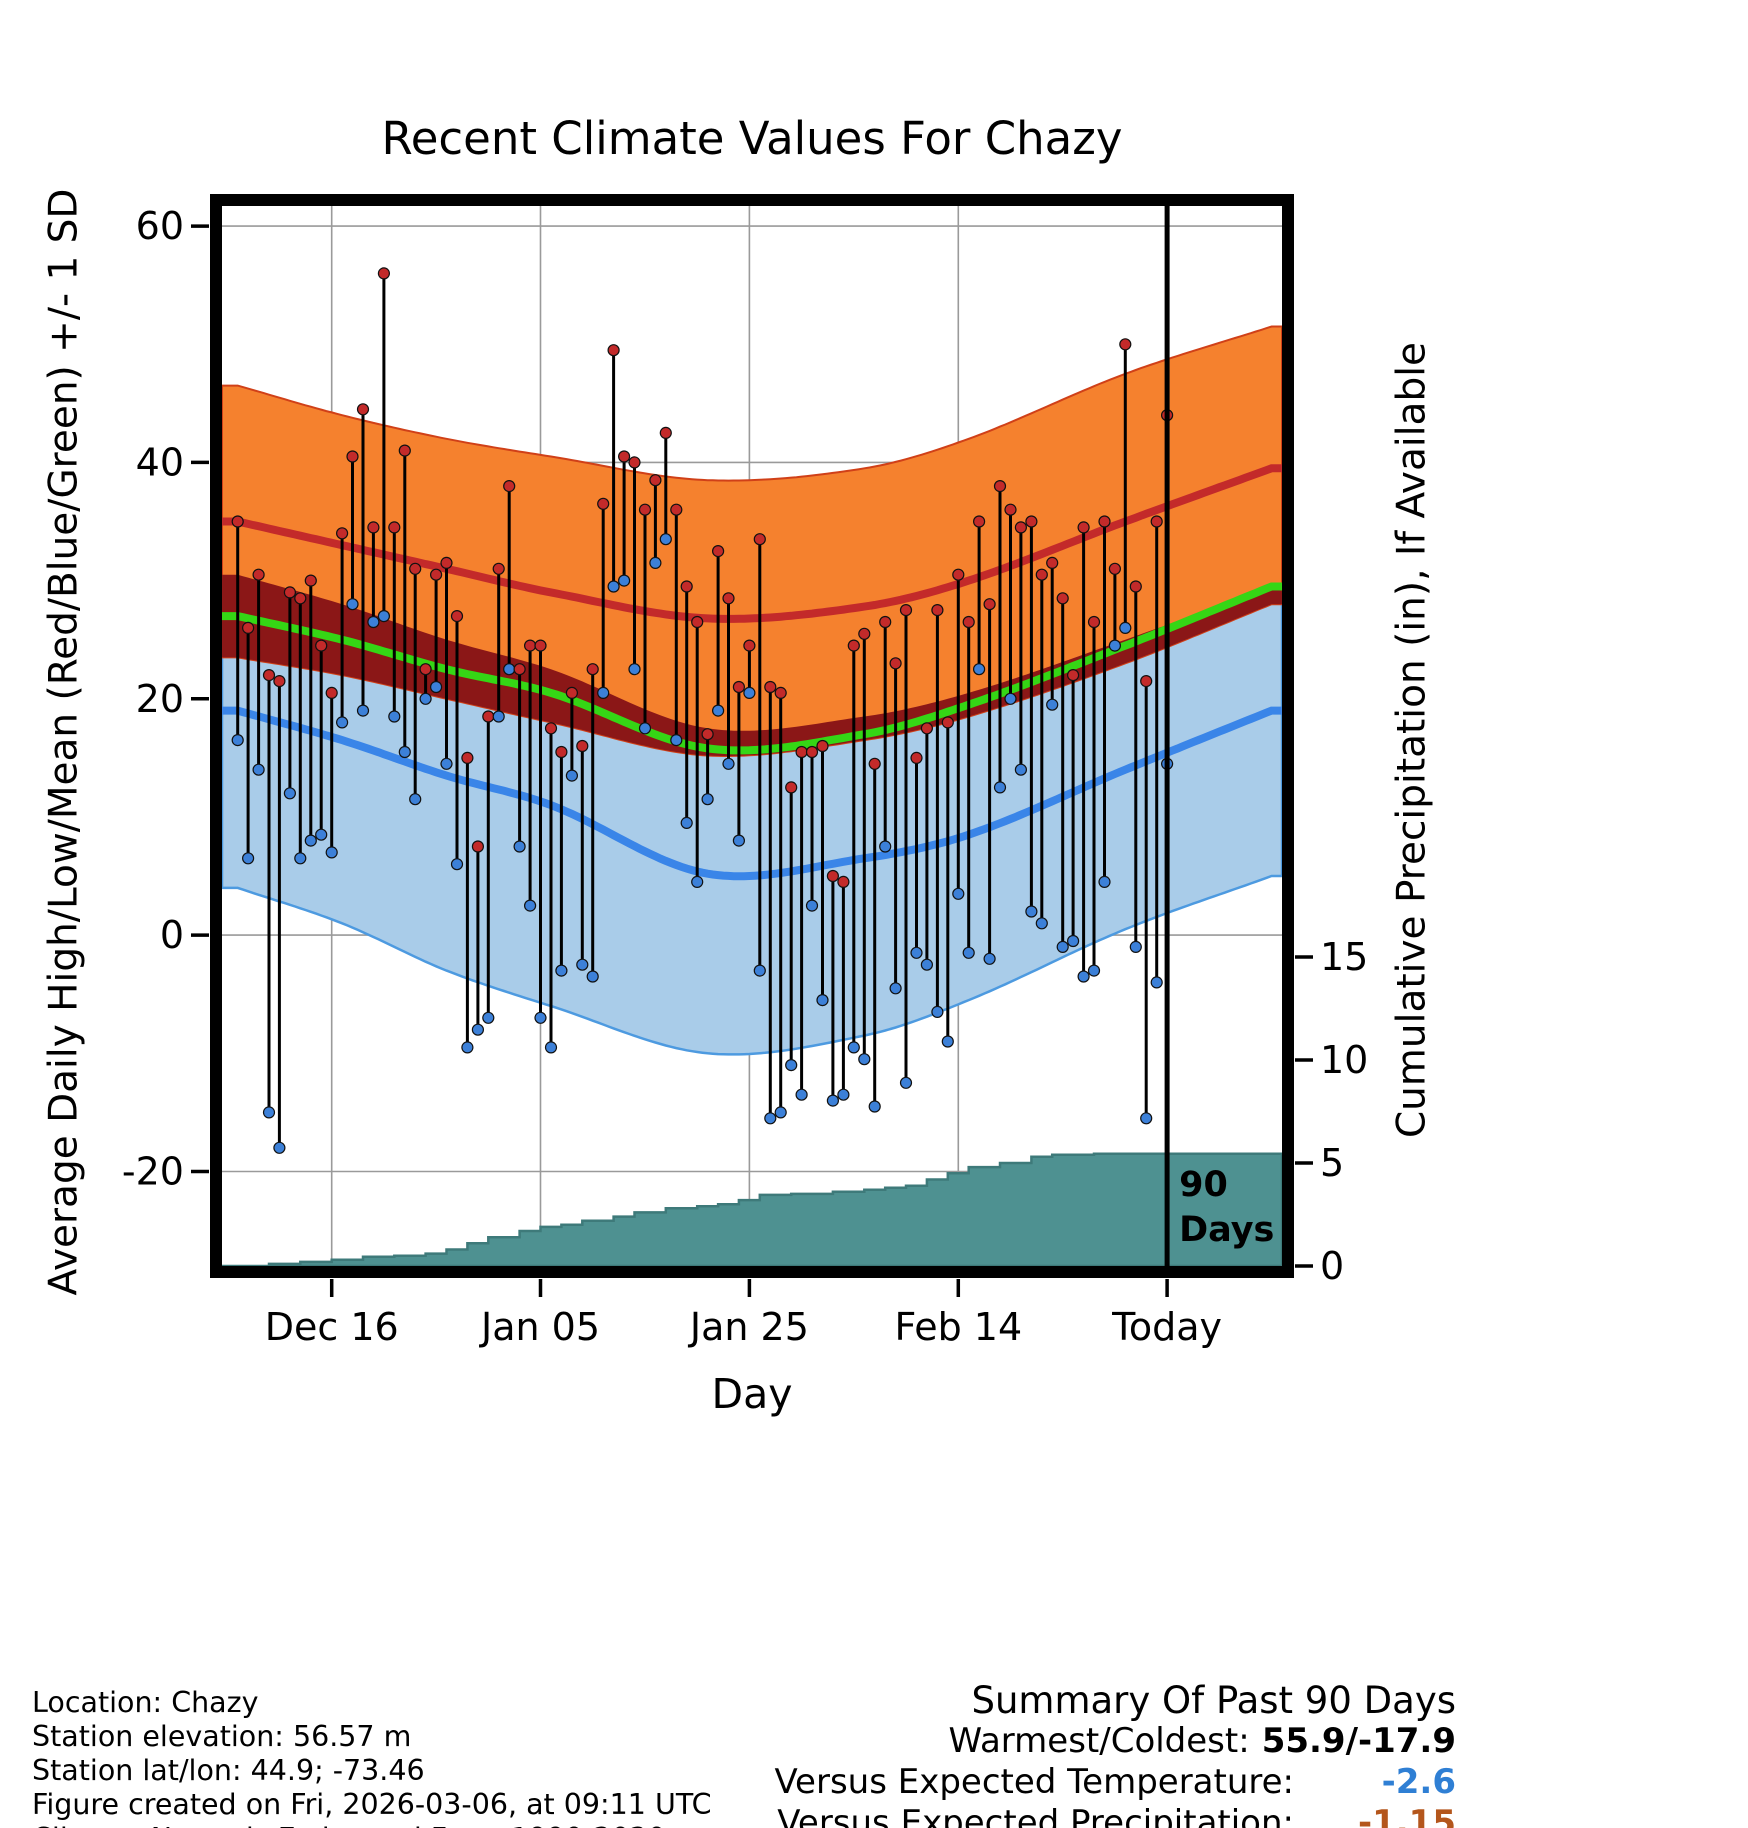 Image resolution: width=1748 pixels, height=1828 pixels. What do you see at coordinates (1418, 1782) in the screenshot?
I see `summary-value: -2.6` at bounding box center [1418, 1782].